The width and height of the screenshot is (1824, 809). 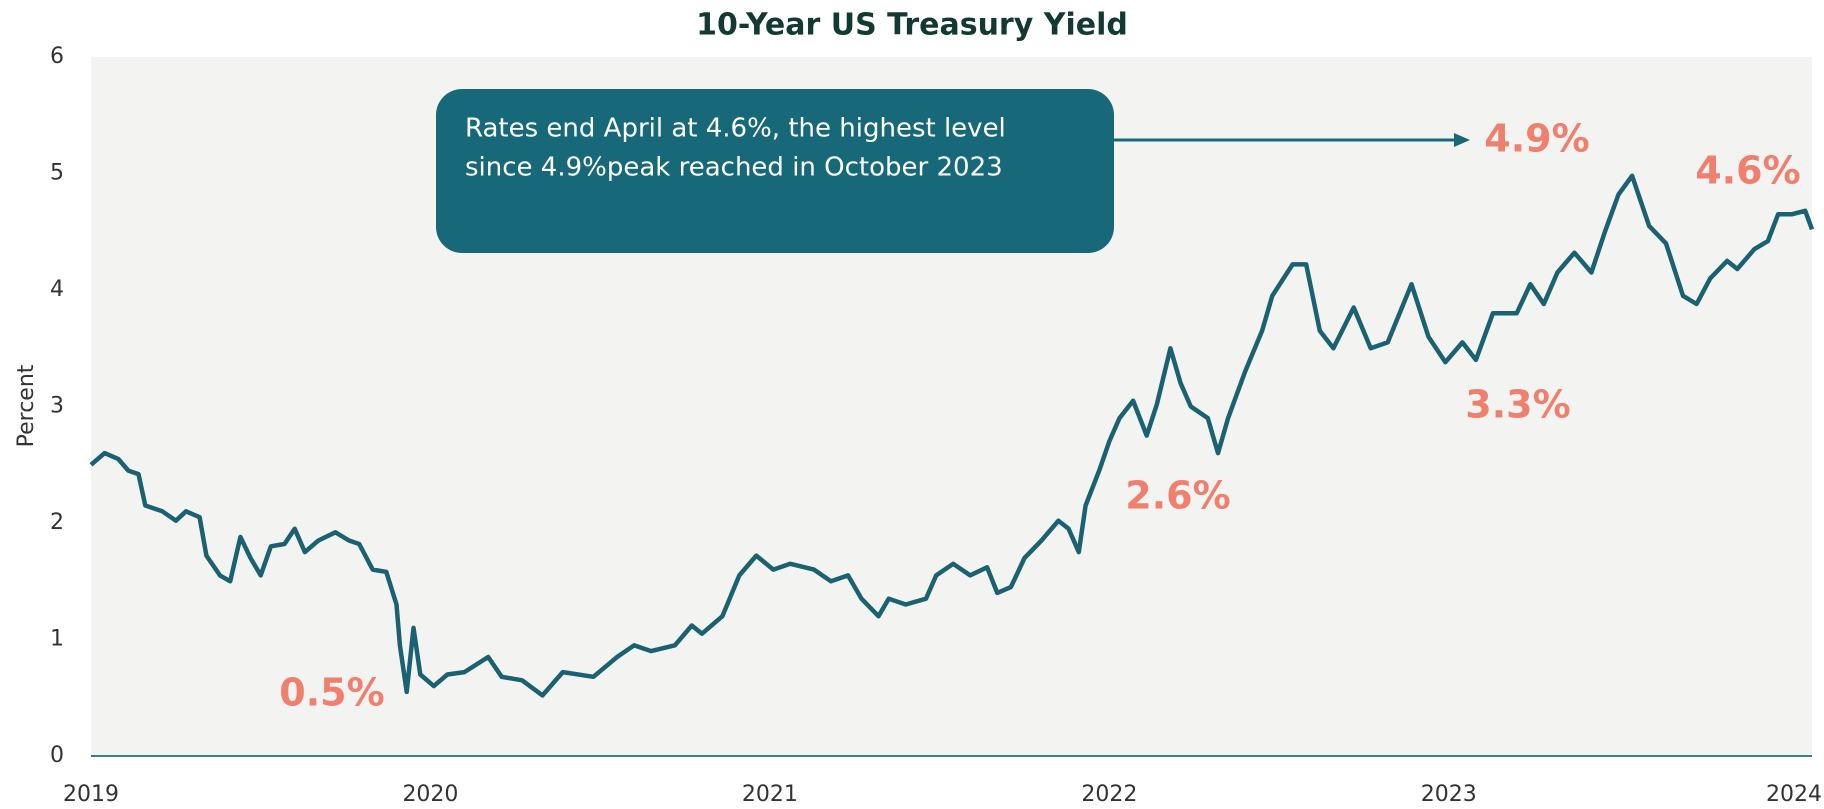 What do you see at coordinates (57, 406) in the screenshot?
I see `y-tick-label: 3` at bounding box center [57, 406].